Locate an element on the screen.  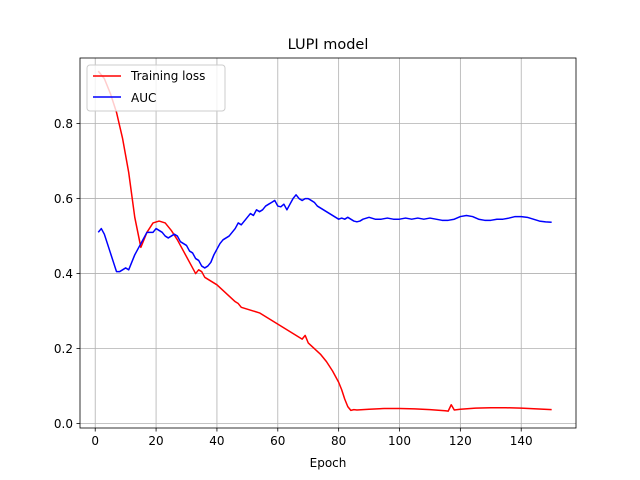
legend-box is located at coordinates (156, 88).